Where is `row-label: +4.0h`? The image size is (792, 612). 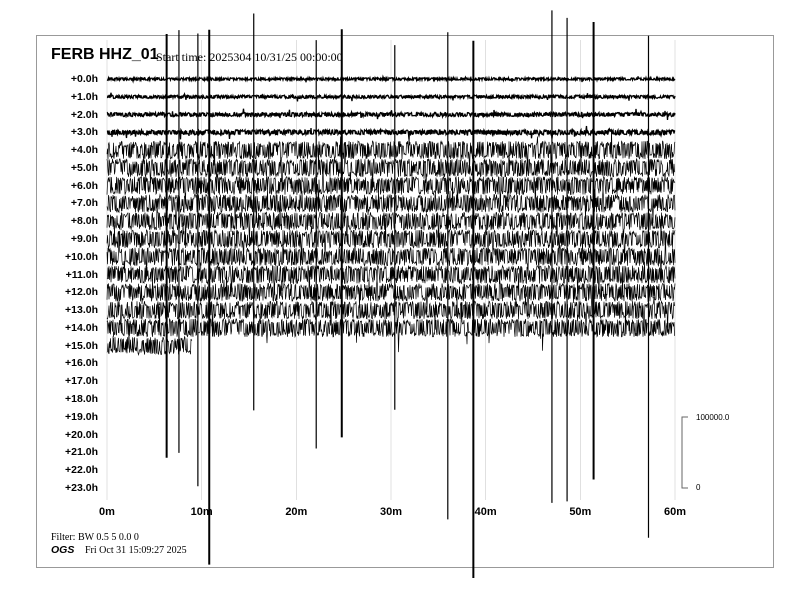
row-label: +4.0h is located at coordinates (84, 150).